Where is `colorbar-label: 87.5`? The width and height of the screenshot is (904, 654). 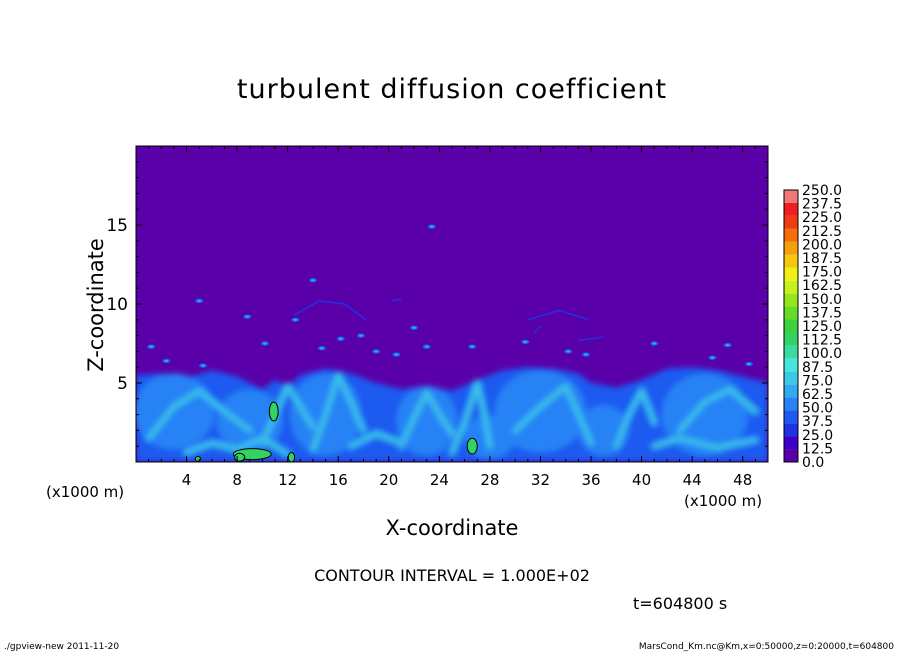
colorbar-label: 87.5 is located at coordinates (817, 368).